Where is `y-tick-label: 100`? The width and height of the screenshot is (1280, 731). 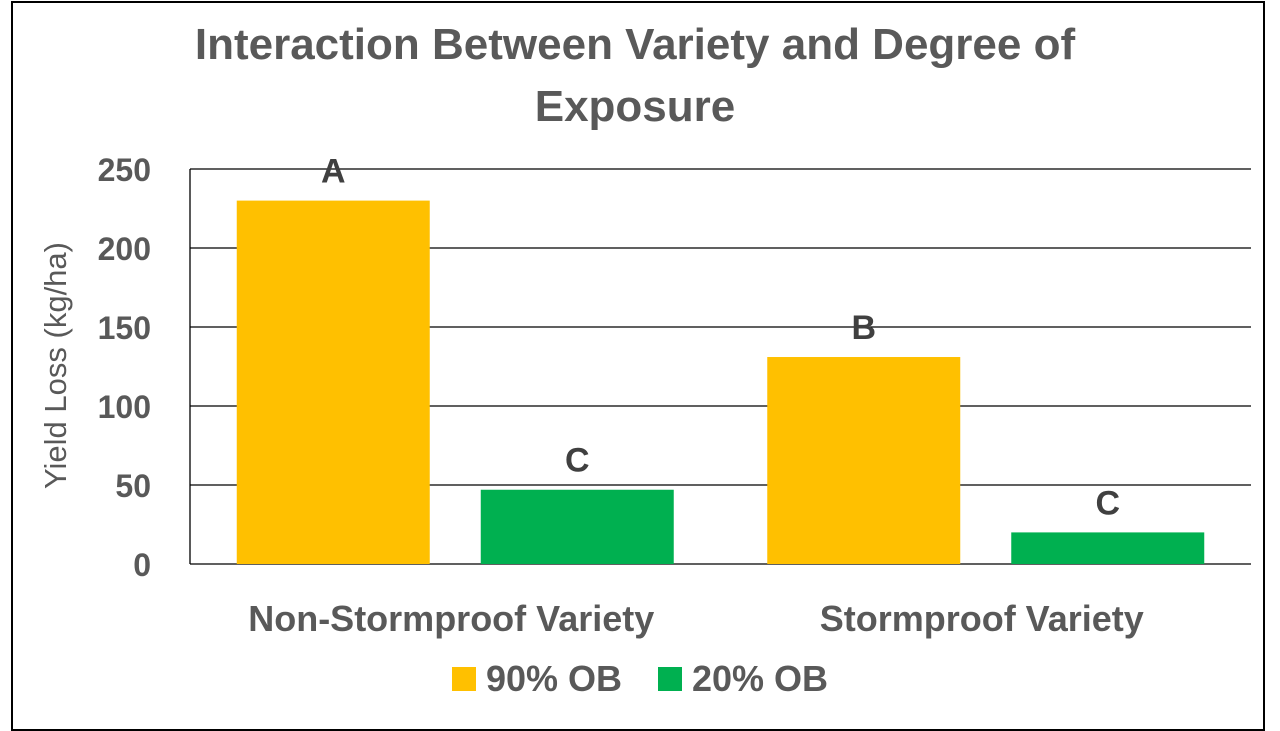 y-tick-label: 100 is located at coordinates (124, 407).